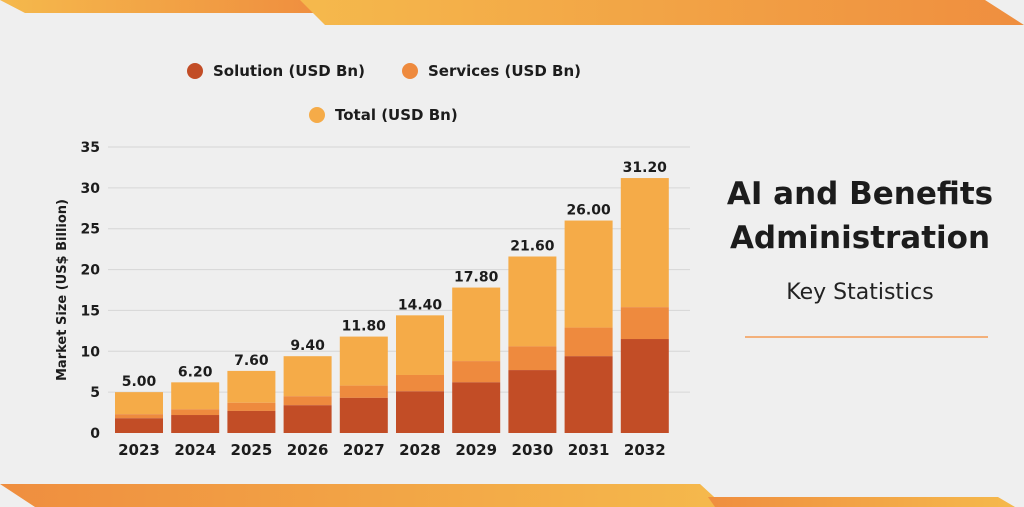  I want to click on bottom-stripe-left, so click(362, 495).